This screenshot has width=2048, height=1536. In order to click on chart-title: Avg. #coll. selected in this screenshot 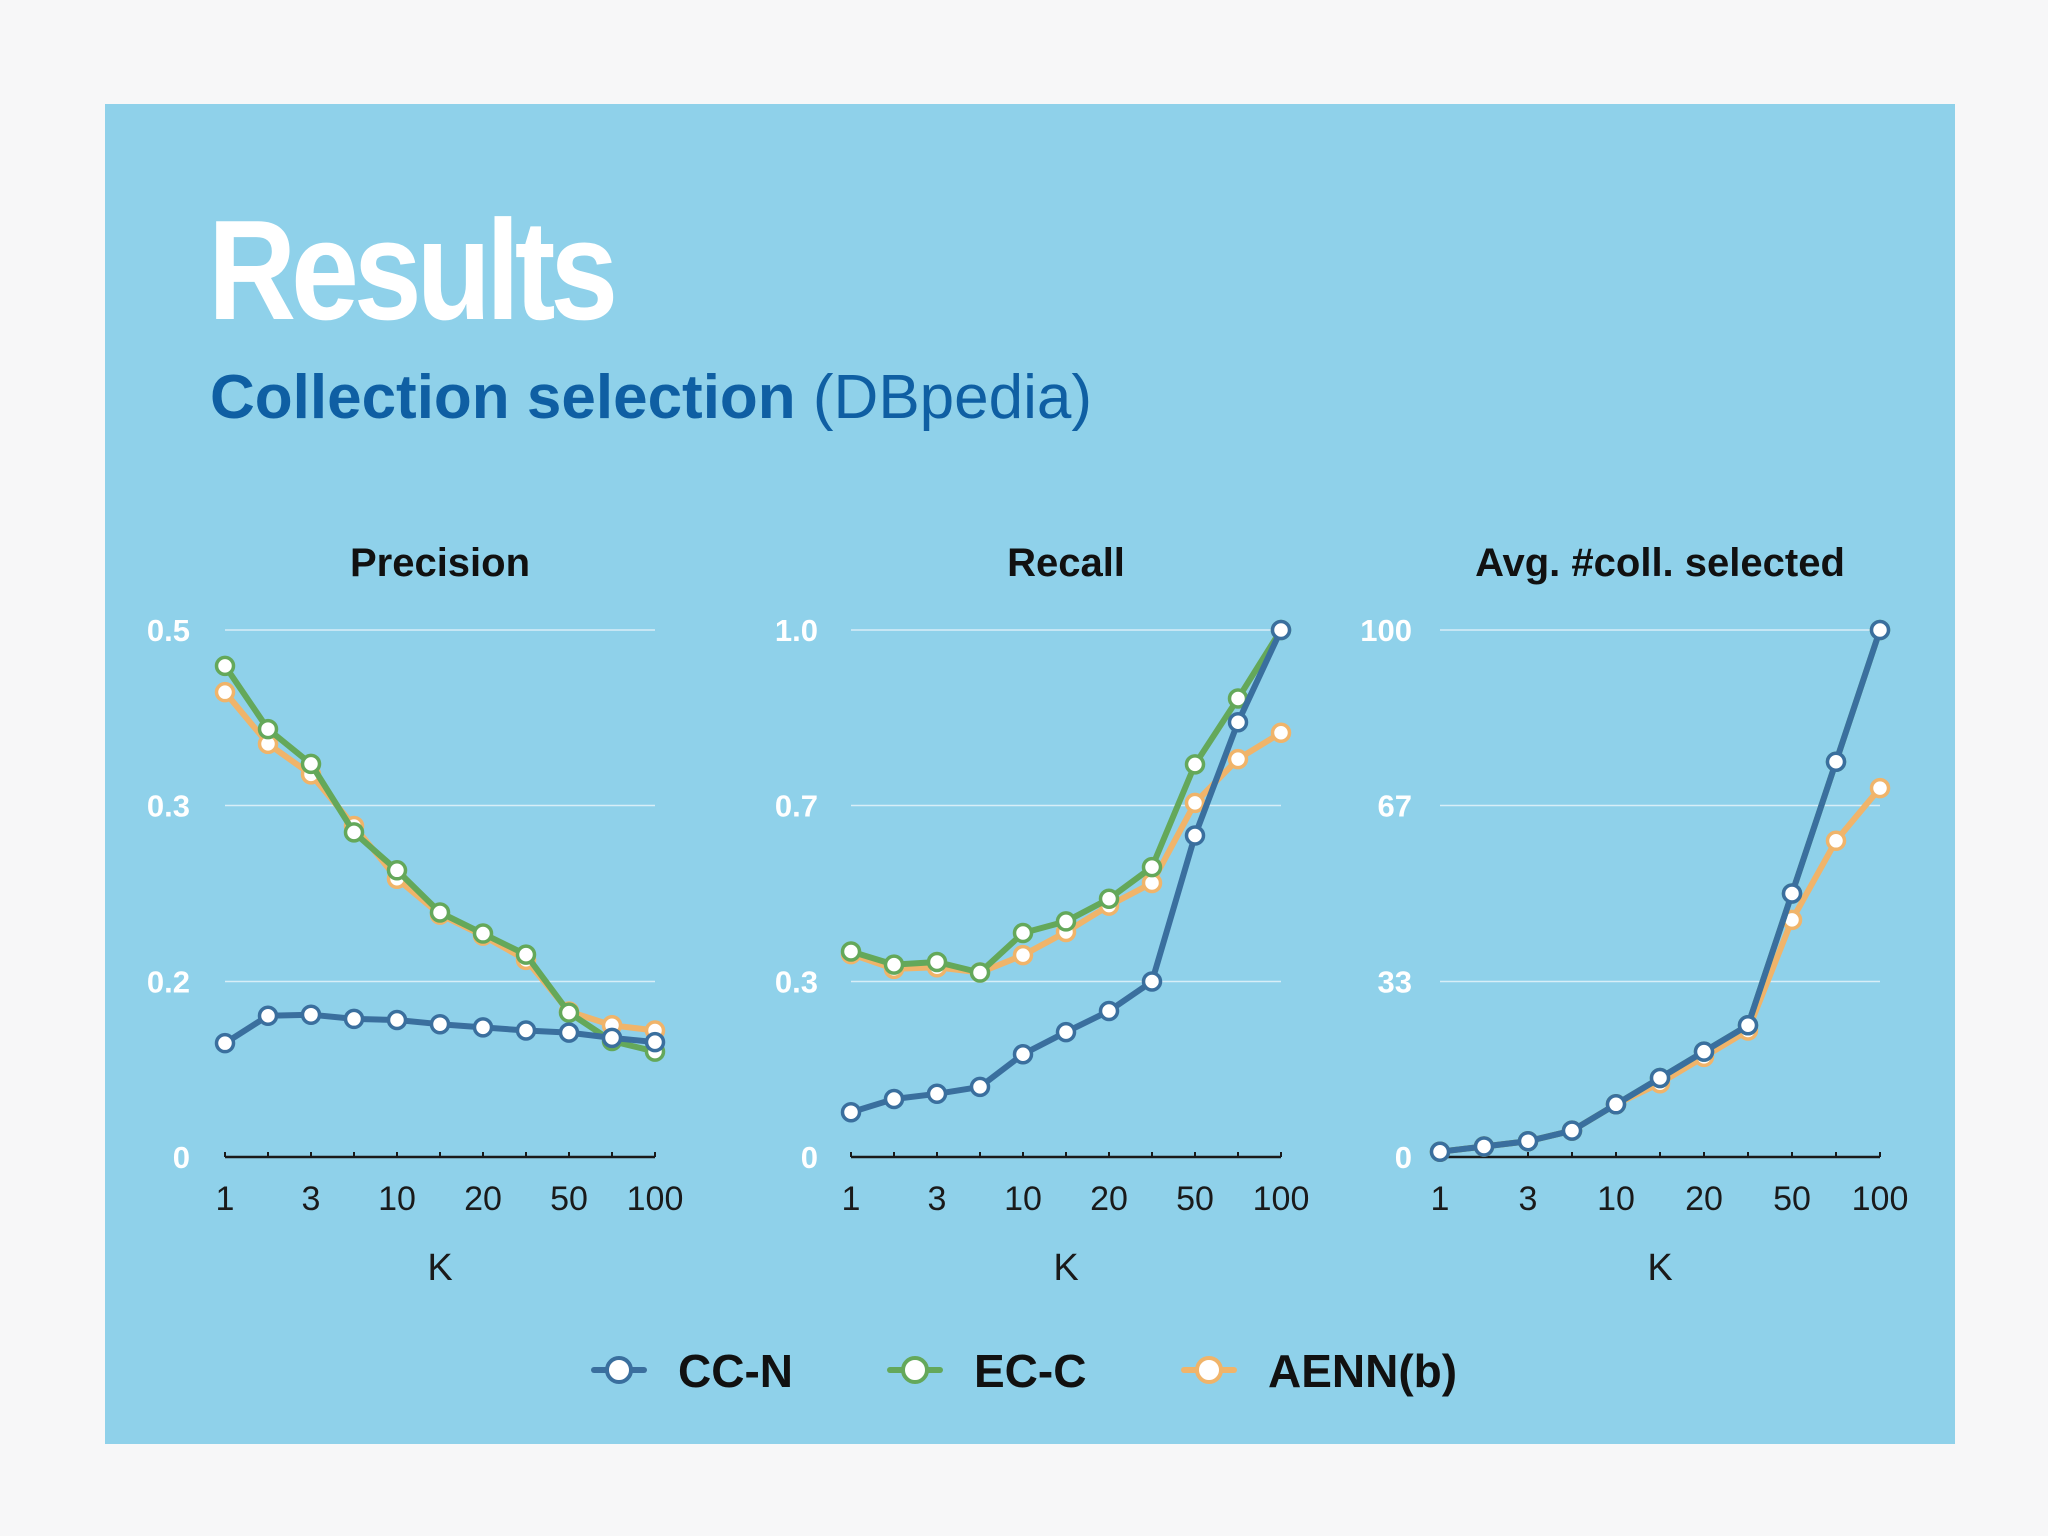, I will do `click(1660, 563)`.